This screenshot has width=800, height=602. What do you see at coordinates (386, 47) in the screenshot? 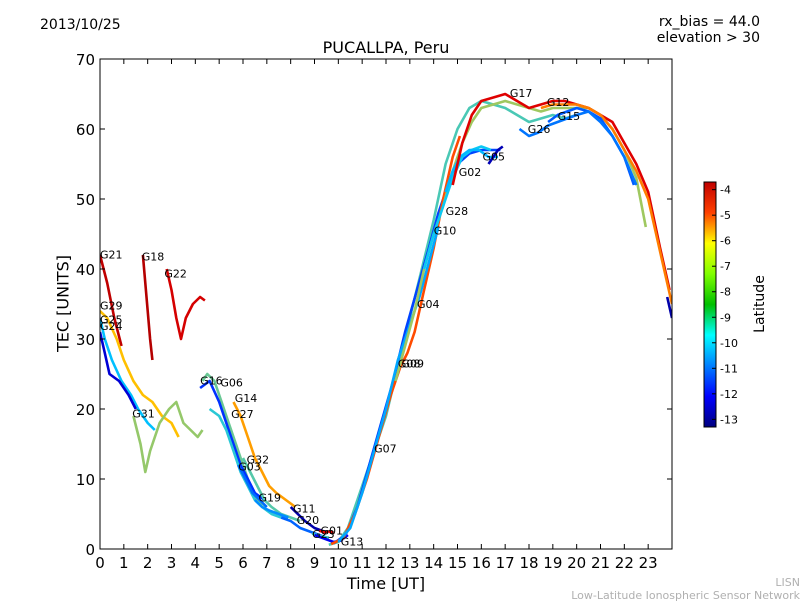
I see `chart-title: PUCALLPA, Peru` at bounding box center [386, 47].